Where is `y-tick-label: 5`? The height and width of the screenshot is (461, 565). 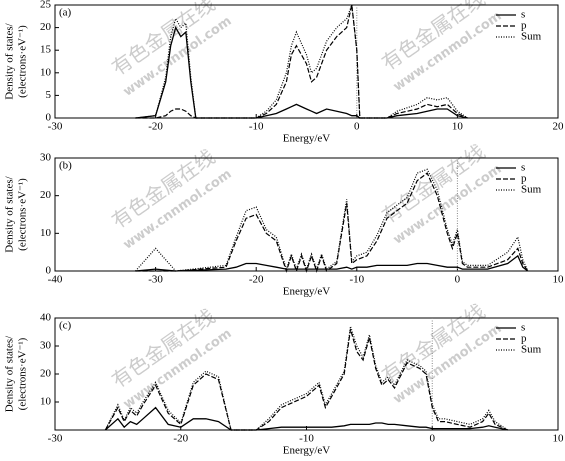
y-tick-label: 5 is located at coordinates (49, 95).